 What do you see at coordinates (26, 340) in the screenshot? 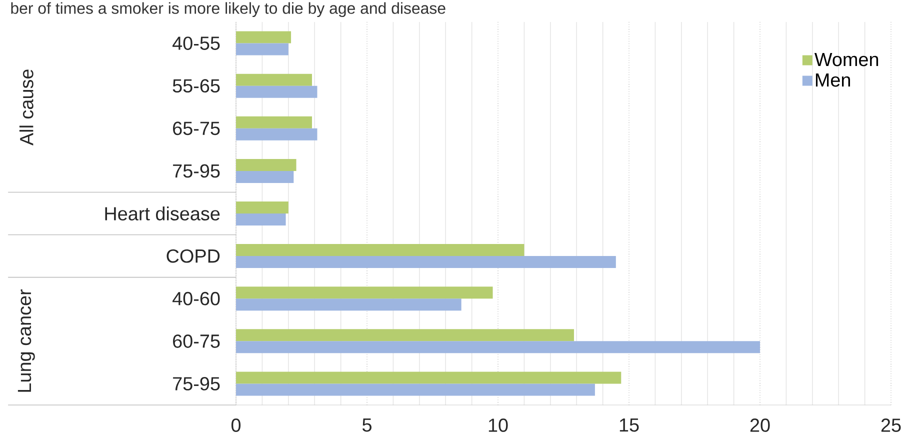
I see `text: Lung cancer` at bounding box center [26, 340].